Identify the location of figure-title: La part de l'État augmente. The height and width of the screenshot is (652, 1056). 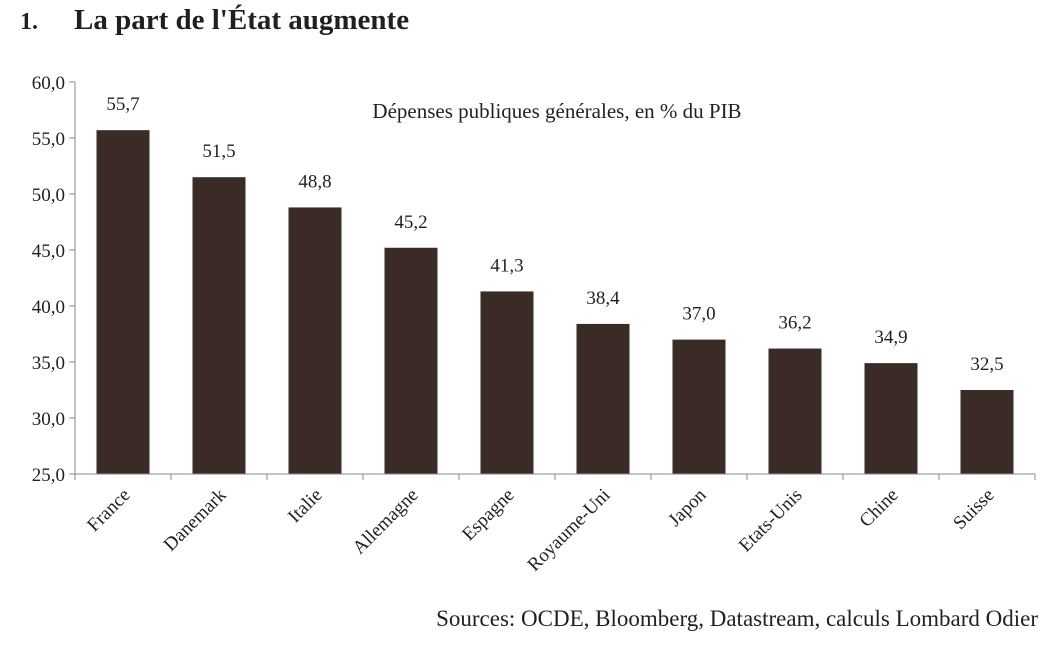
(242, 20).